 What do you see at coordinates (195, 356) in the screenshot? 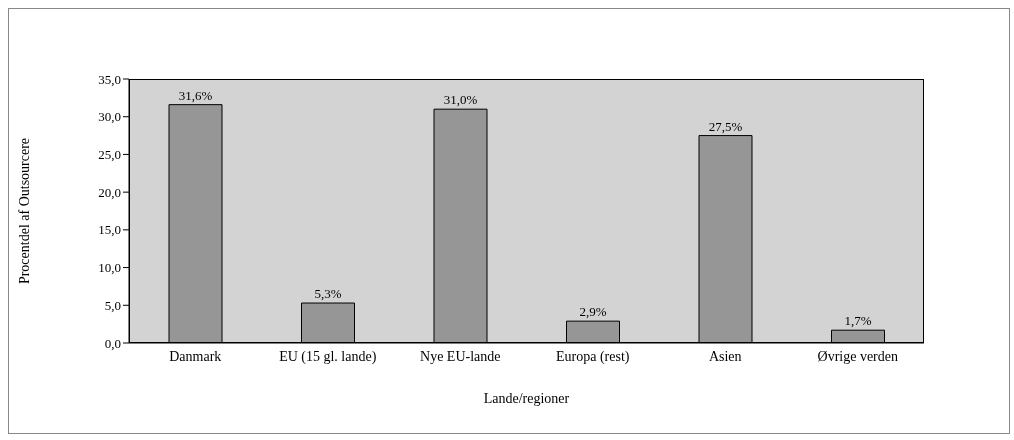
I see `x-tick-label: Danmark` at bounding box center [195, 356].